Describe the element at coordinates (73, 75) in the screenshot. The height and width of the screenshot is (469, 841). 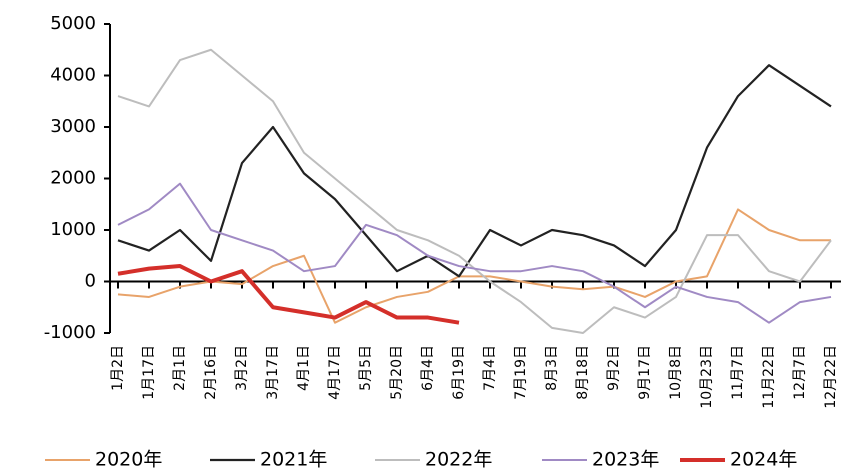
I see `y-tick-label: 4000` at that location.